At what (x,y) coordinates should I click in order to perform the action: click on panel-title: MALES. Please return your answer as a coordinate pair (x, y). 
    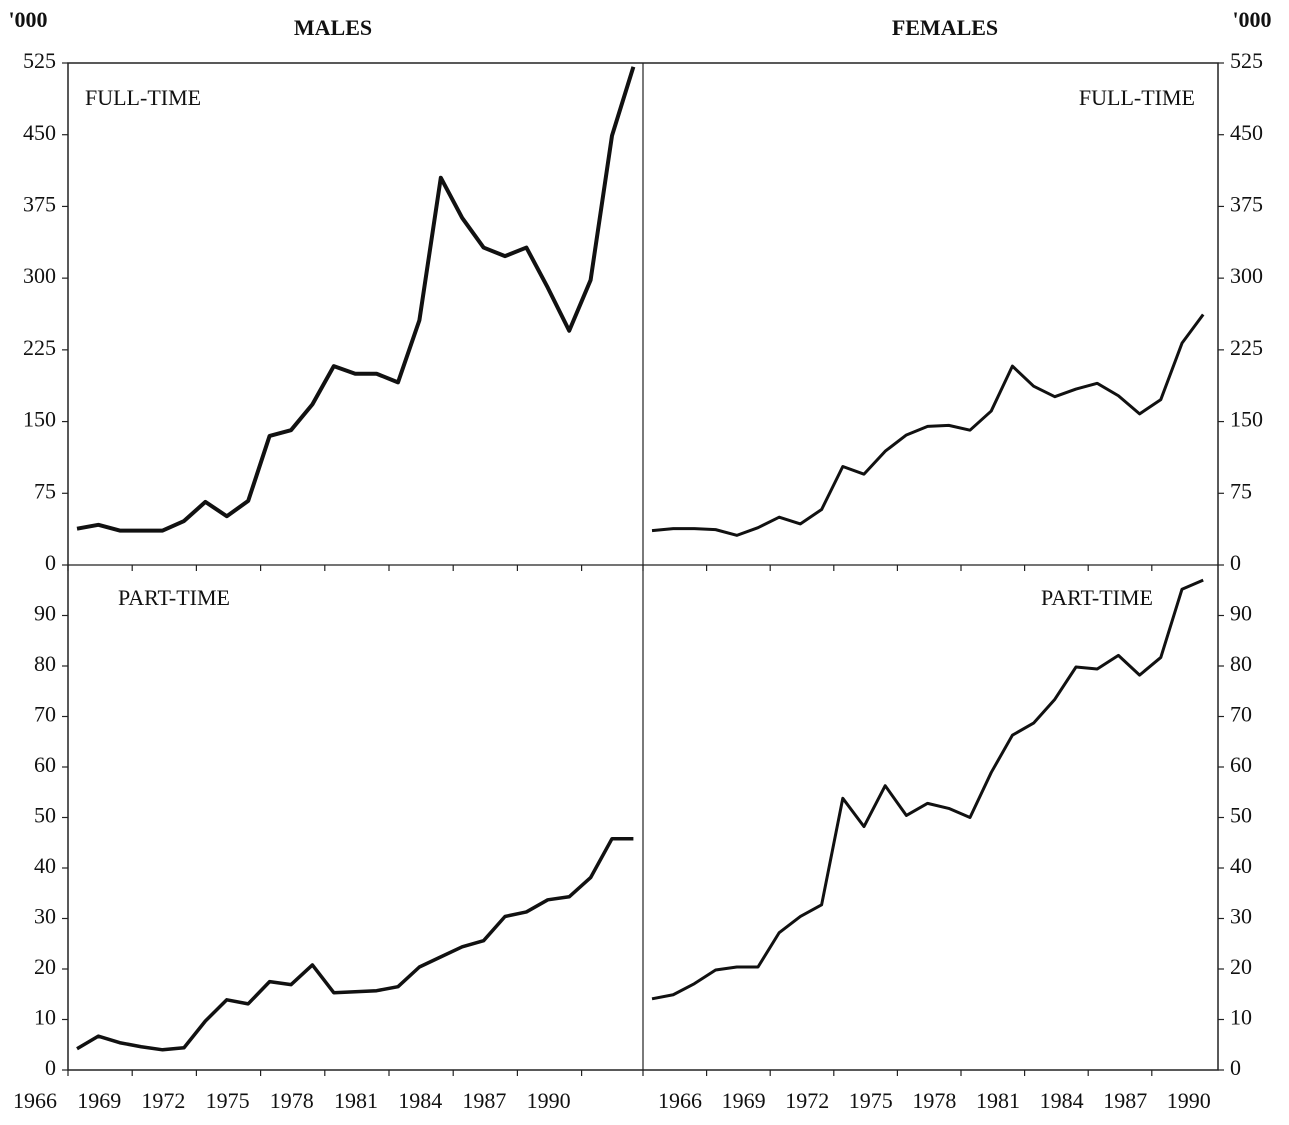
    Looking at the image, I should click on (333, 27).